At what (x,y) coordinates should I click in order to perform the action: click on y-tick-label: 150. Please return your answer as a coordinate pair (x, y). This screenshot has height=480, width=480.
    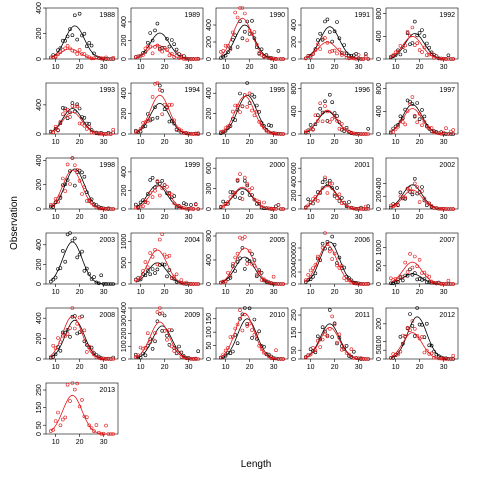
    Looking at the image, I should click on (294, 333).